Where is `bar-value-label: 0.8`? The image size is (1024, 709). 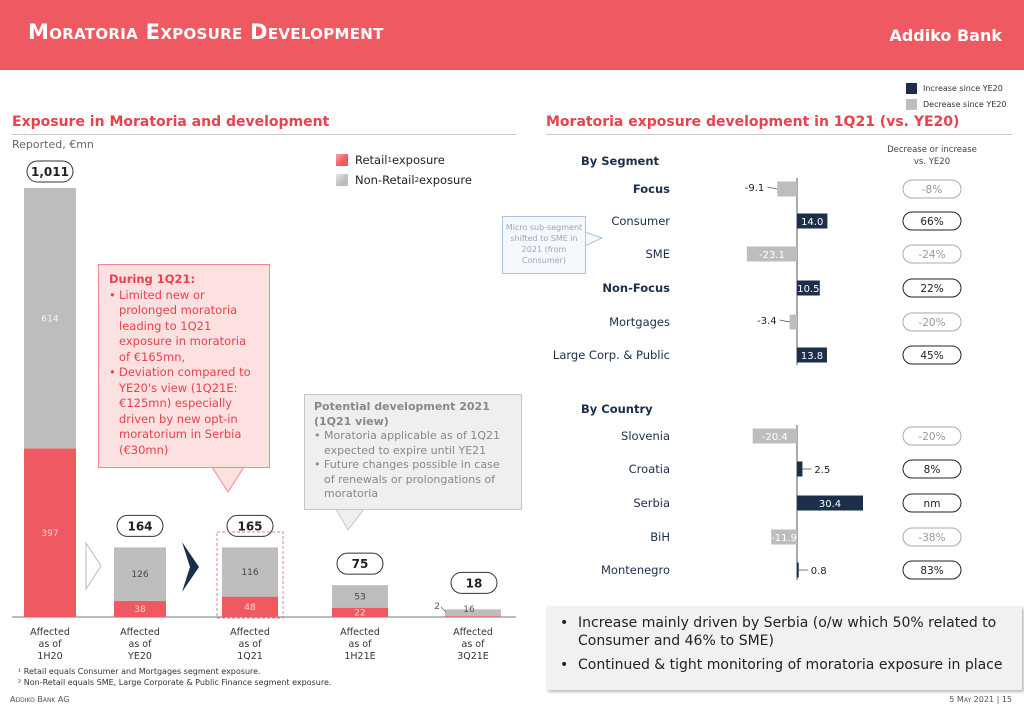
bar-value-label: 0.8 is located at coordinates (819, 571).